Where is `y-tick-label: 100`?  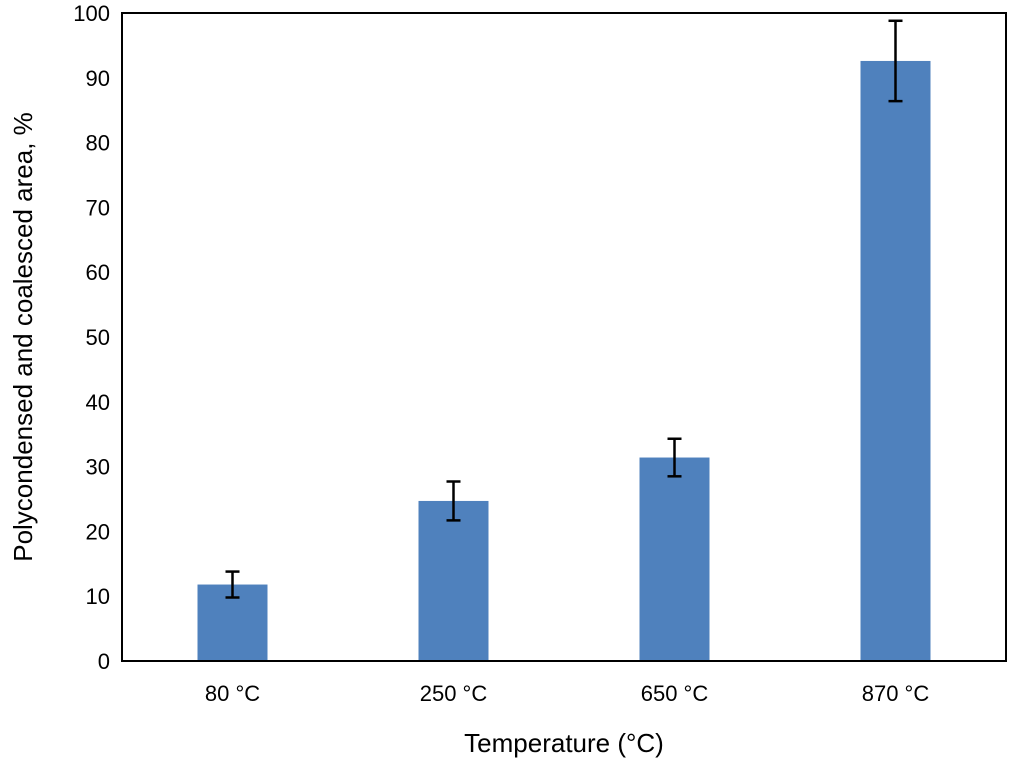 y-tick-label: 100 is located at coordinates (91, 13).